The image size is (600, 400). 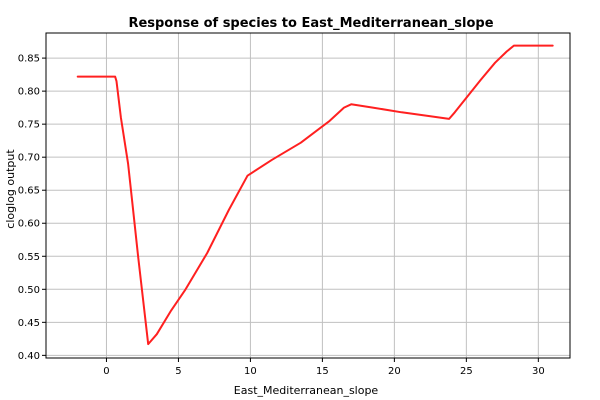 I want to click on y-tick-label: 0.45, so click(x=29, y=323).